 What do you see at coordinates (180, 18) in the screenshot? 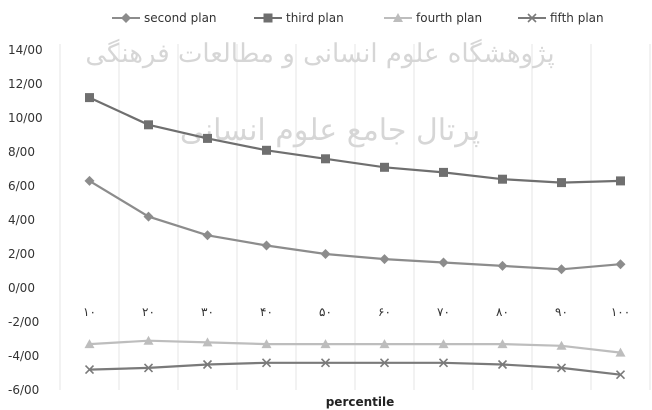
I see `legend-label: second plan` at bounding box center [180, 18].